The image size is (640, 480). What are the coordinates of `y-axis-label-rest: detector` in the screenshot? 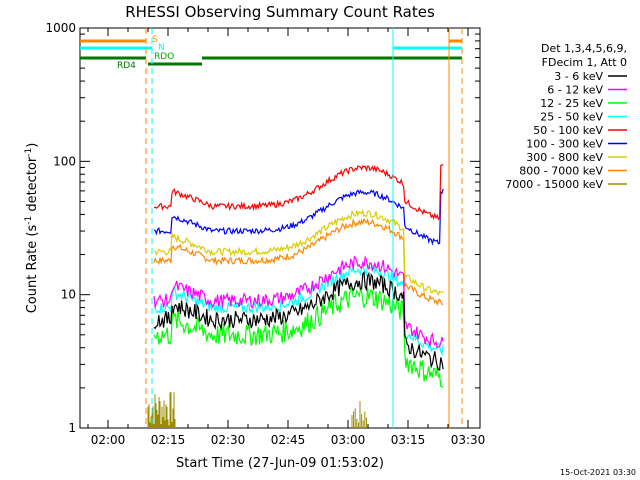 It's located at (32, 186).